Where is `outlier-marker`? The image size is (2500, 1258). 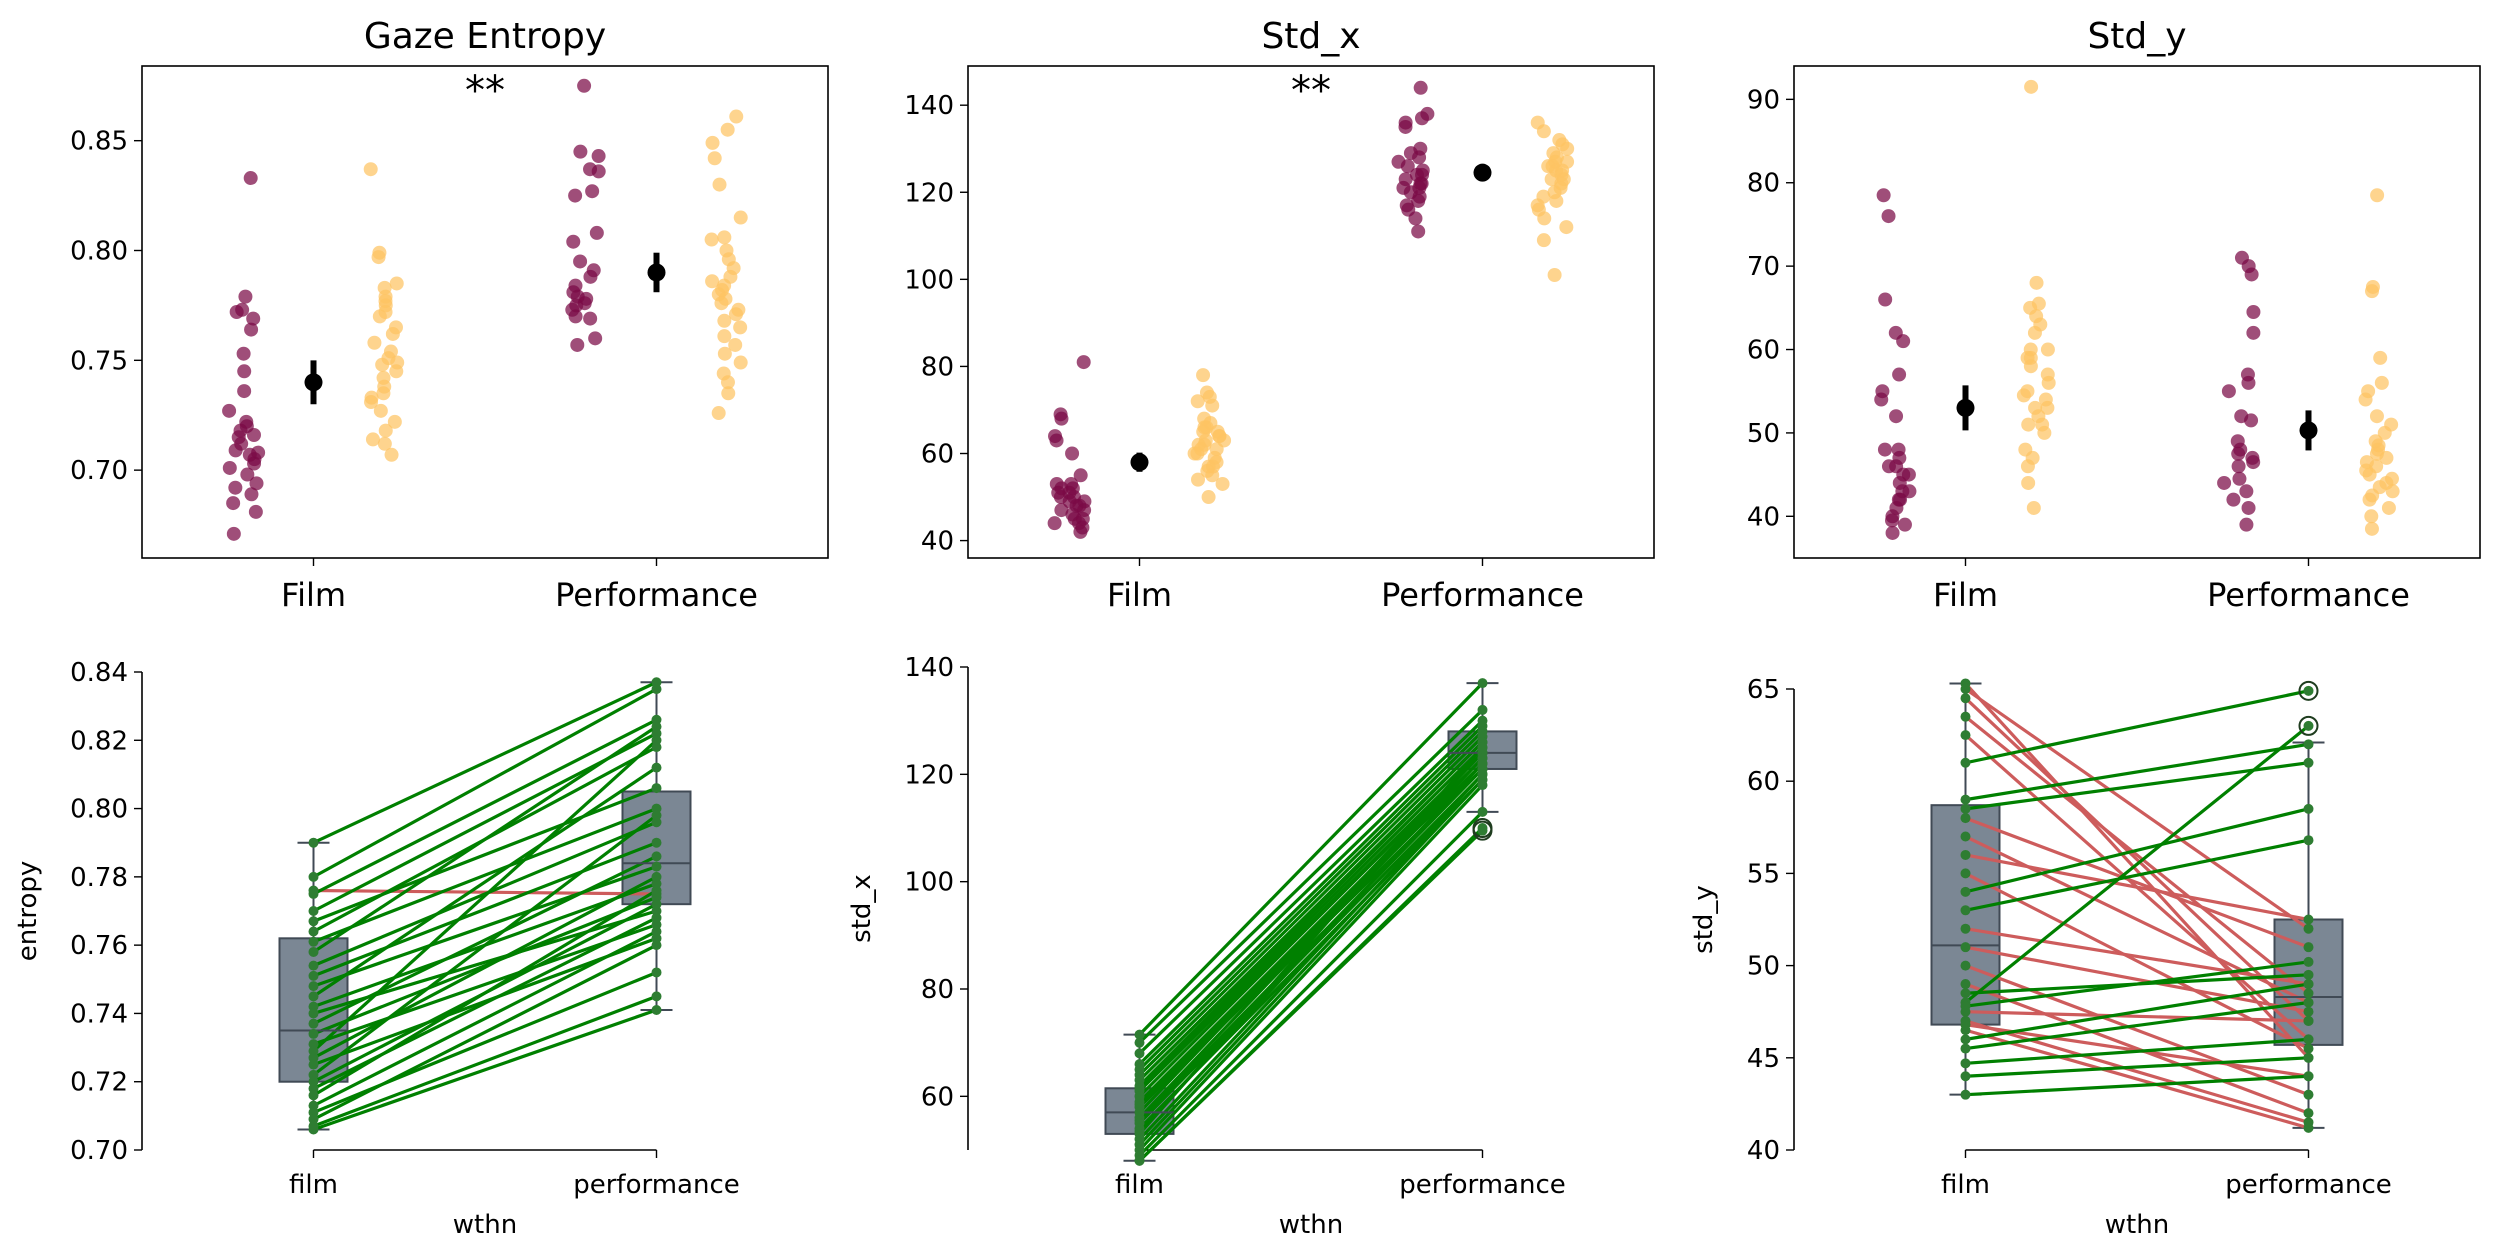
outlier-marker is located at coordinates (2308, 725).